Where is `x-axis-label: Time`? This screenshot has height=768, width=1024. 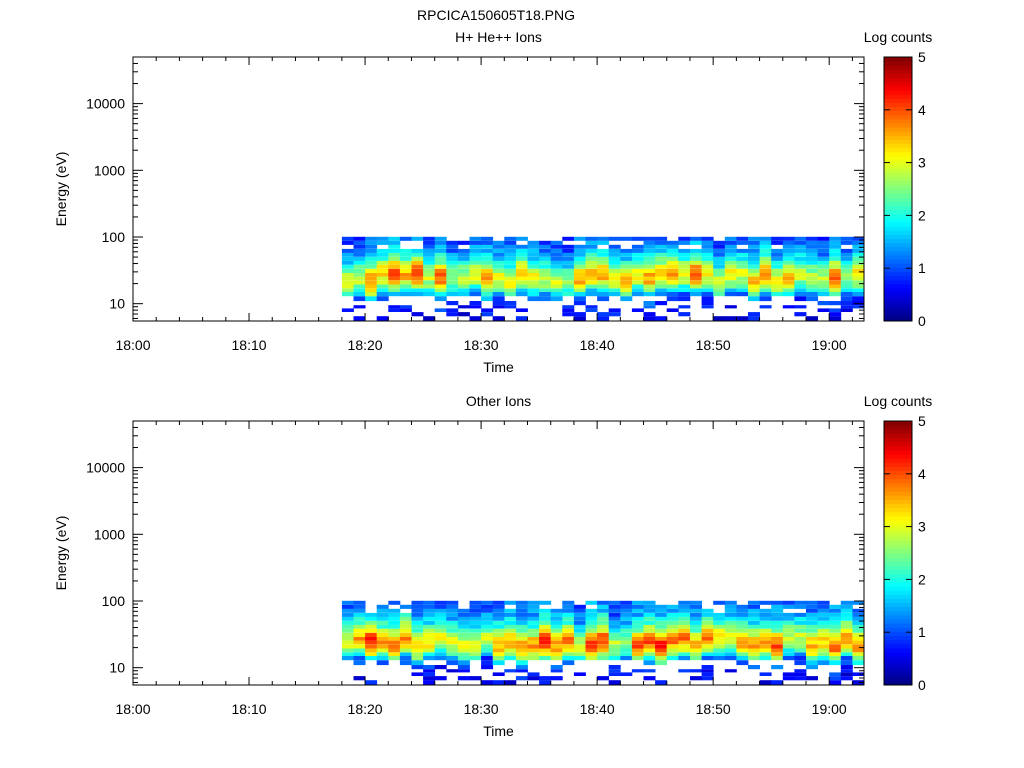
x-axis-label: Time is located at coordinates (498, 731).